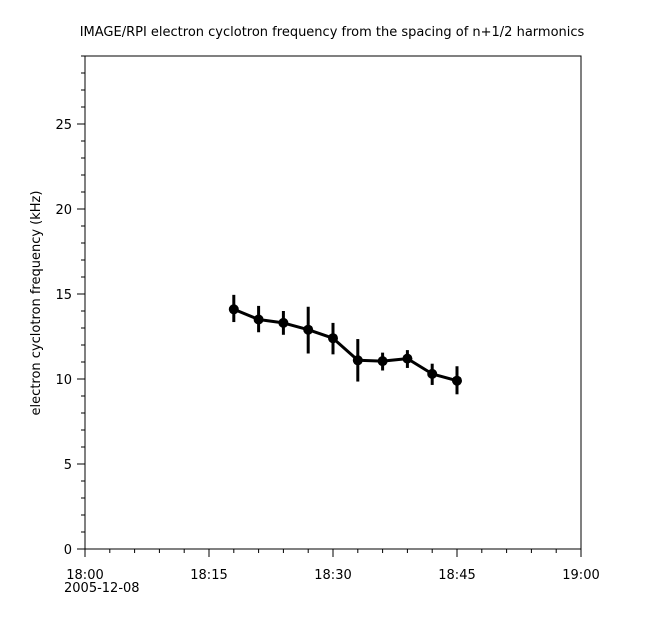 The height and width of the screenshot is (620, 665). Describe the element at coordinates (456, 575) in the screenshot. I see `x-tick-label: 18:45` at that location.